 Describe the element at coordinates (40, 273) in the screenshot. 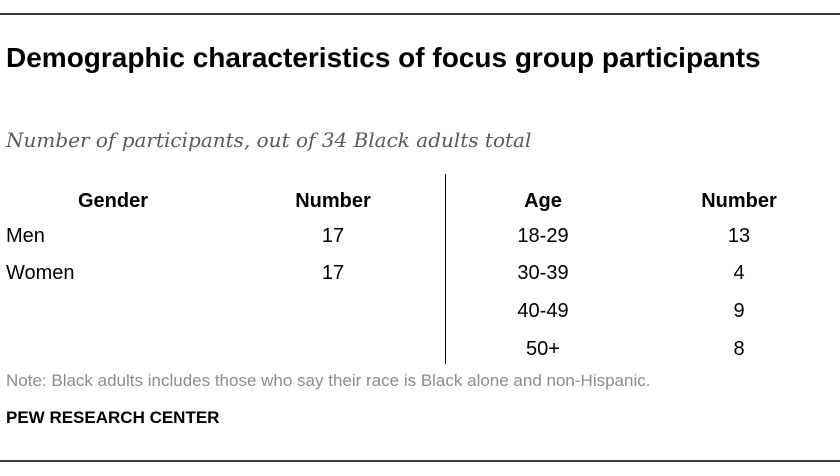

I see `gender-label: Women` at that location.